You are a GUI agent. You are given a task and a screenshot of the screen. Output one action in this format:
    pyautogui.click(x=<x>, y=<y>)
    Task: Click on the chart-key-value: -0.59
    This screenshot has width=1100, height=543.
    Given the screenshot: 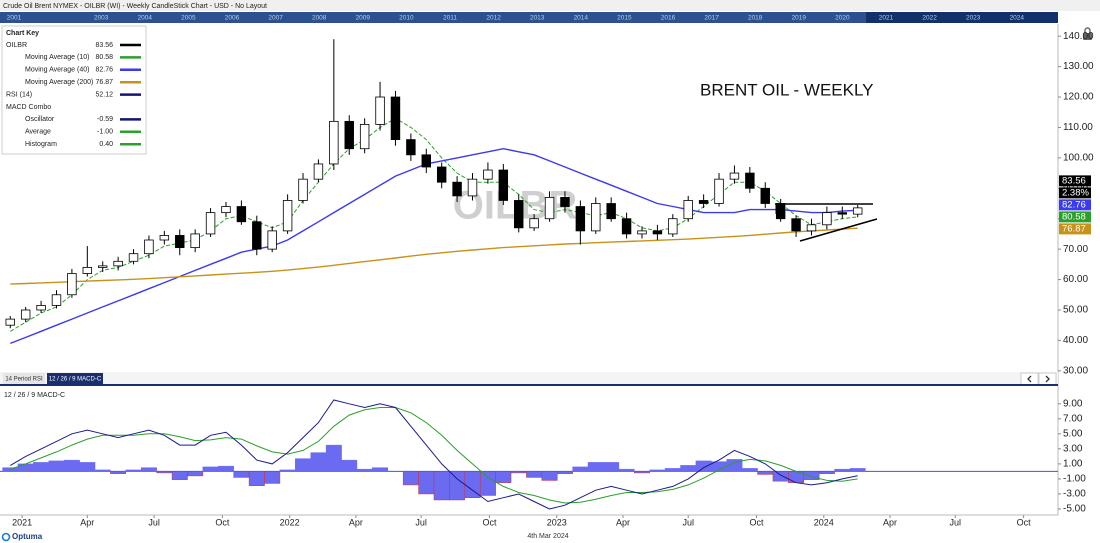 What is the action you would take?
    pyautogui.click(x=105, y=119)
    